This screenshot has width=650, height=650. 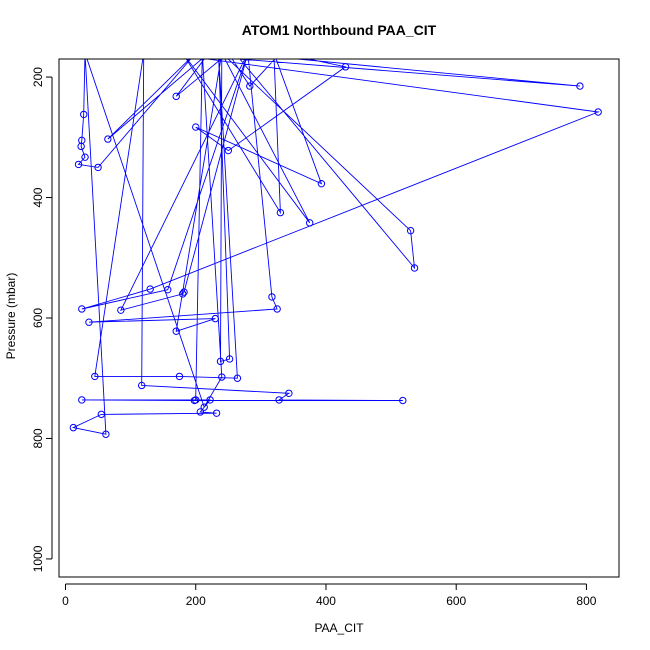 I want to click on y-tick-label: 800, so click(x=38, y=438).